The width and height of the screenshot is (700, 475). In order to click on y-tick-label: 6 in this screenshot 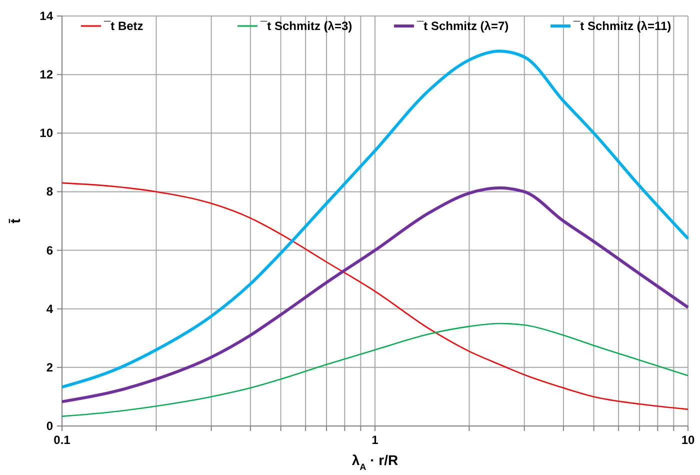, I will do `click(50, 250)`.